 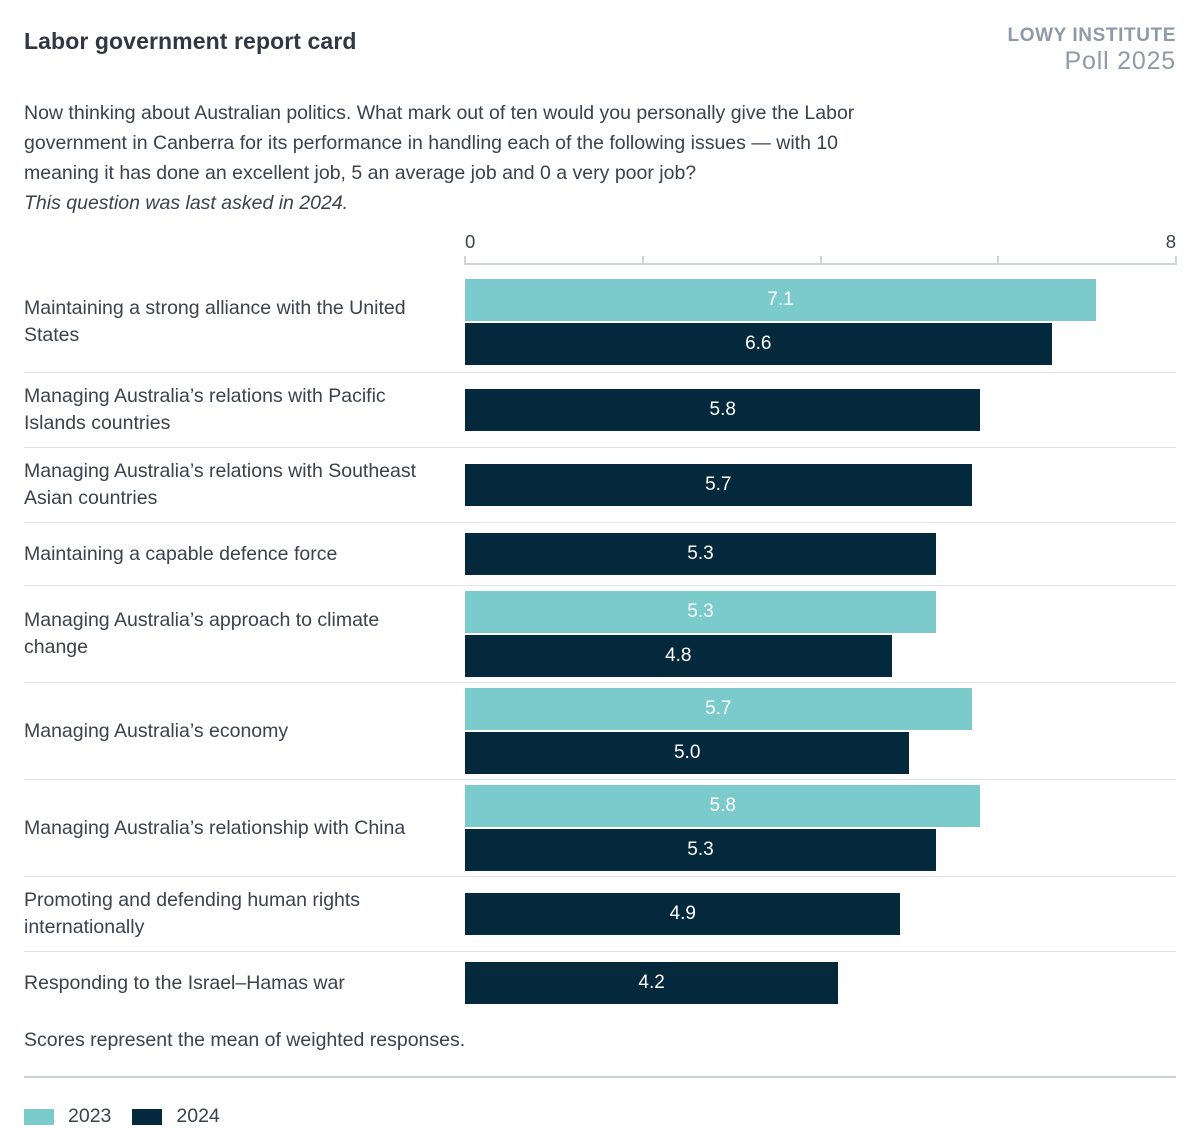 What do you see at coordinates (600, 1077) in the screenshot?
I see `legend-divider` at bounding box center [600, 1077].